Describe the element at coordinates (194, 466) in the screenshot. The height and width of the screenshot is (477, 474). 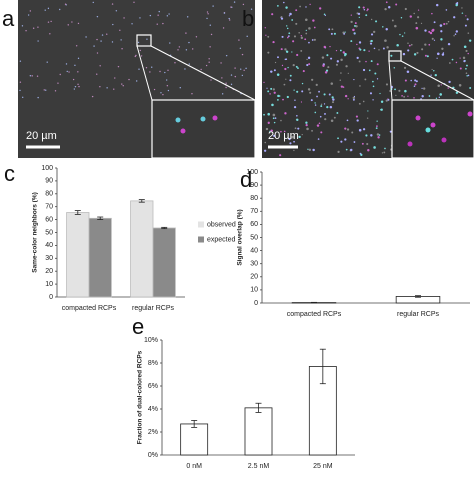
I see `x-tick-label: 0 nM` at that location.